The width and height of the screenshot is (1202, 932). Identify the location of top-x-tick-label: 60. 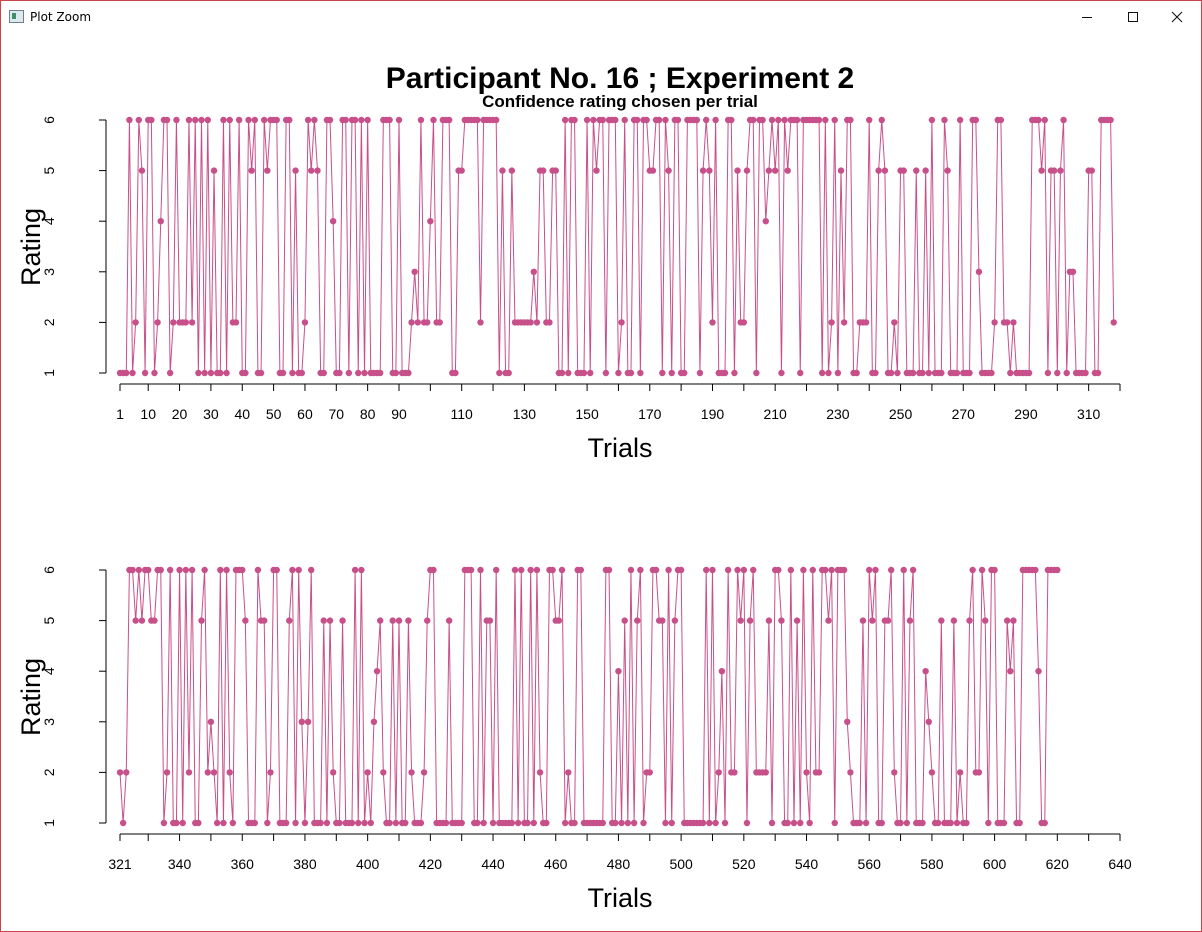
(305, 414).